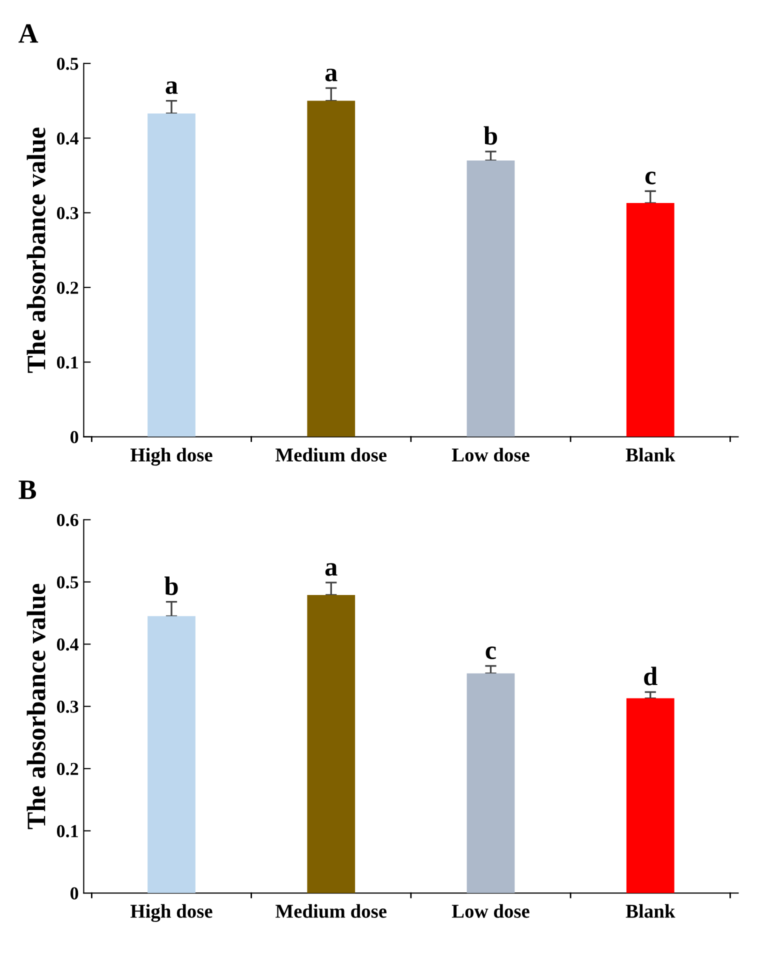 The image size is (761, 976). What do you see at coordinates (651, 676) in the screenshot?
I see `annotation: d` at bounding box center [651, 676].